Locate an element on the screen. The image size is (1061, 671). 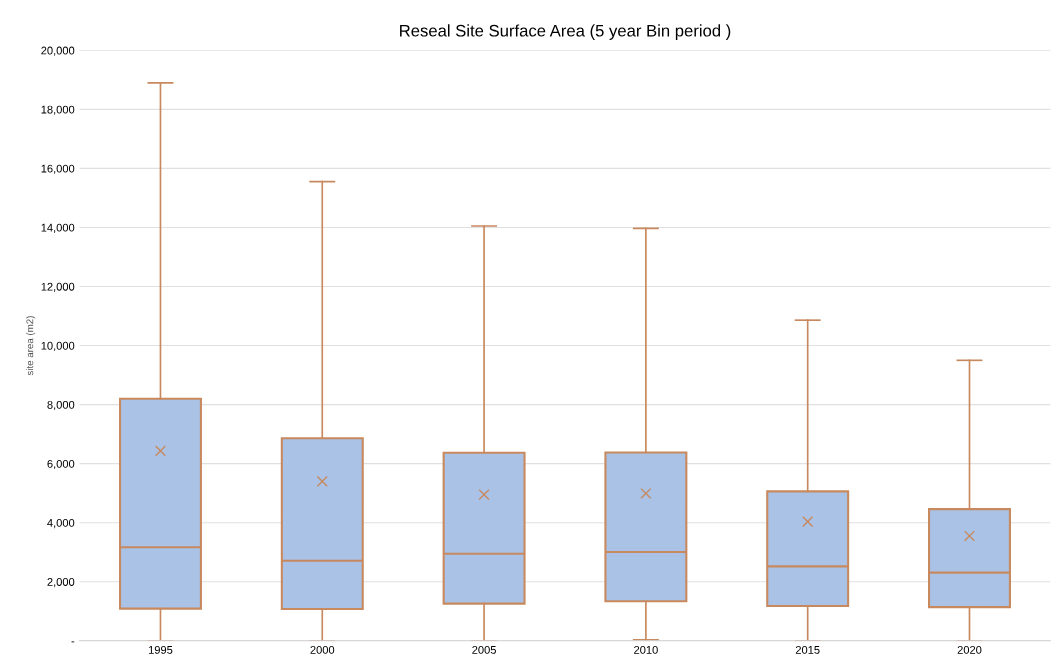
y-tick-label: 14,000 is located at coordinates (58, 228).